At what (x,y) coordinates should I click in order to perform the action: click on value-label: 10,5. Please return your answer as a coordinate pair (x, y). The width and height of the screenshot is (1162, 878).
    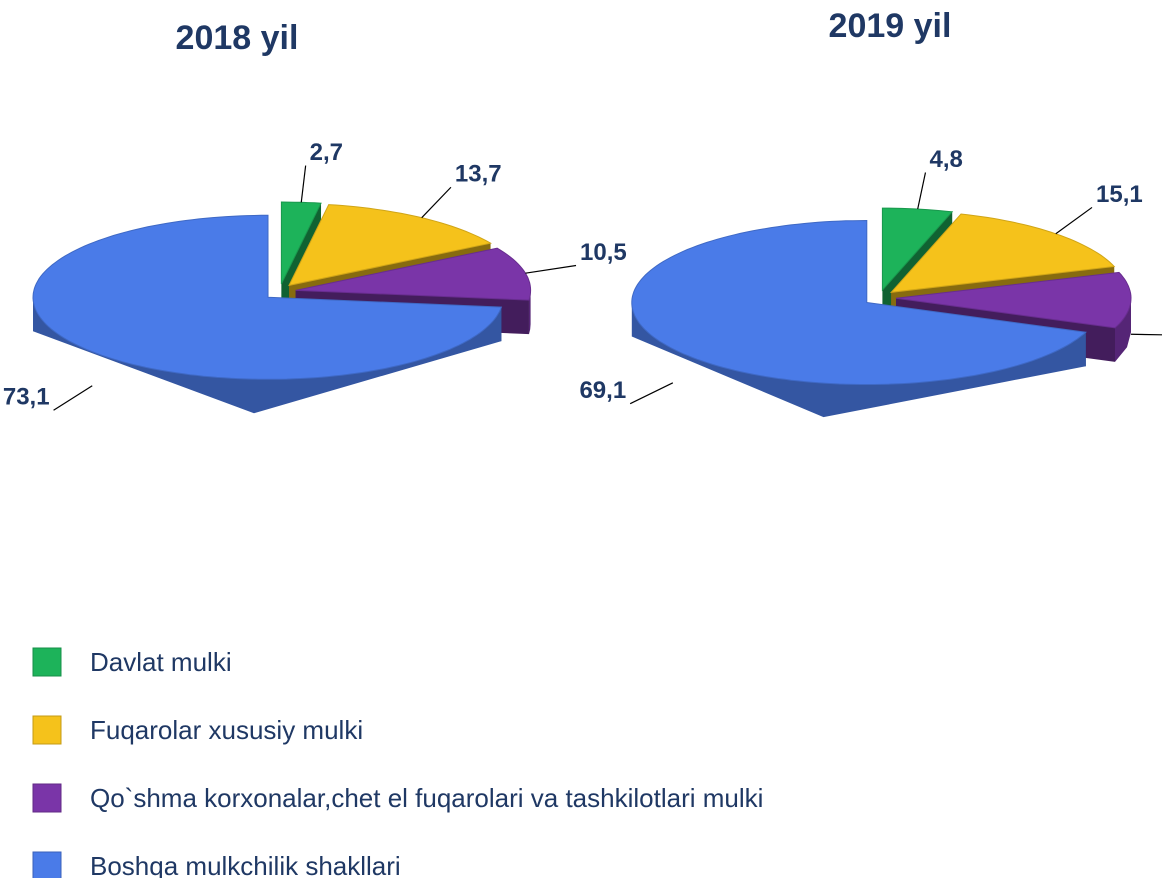
    Looking at the image, I should click on (603, 252).